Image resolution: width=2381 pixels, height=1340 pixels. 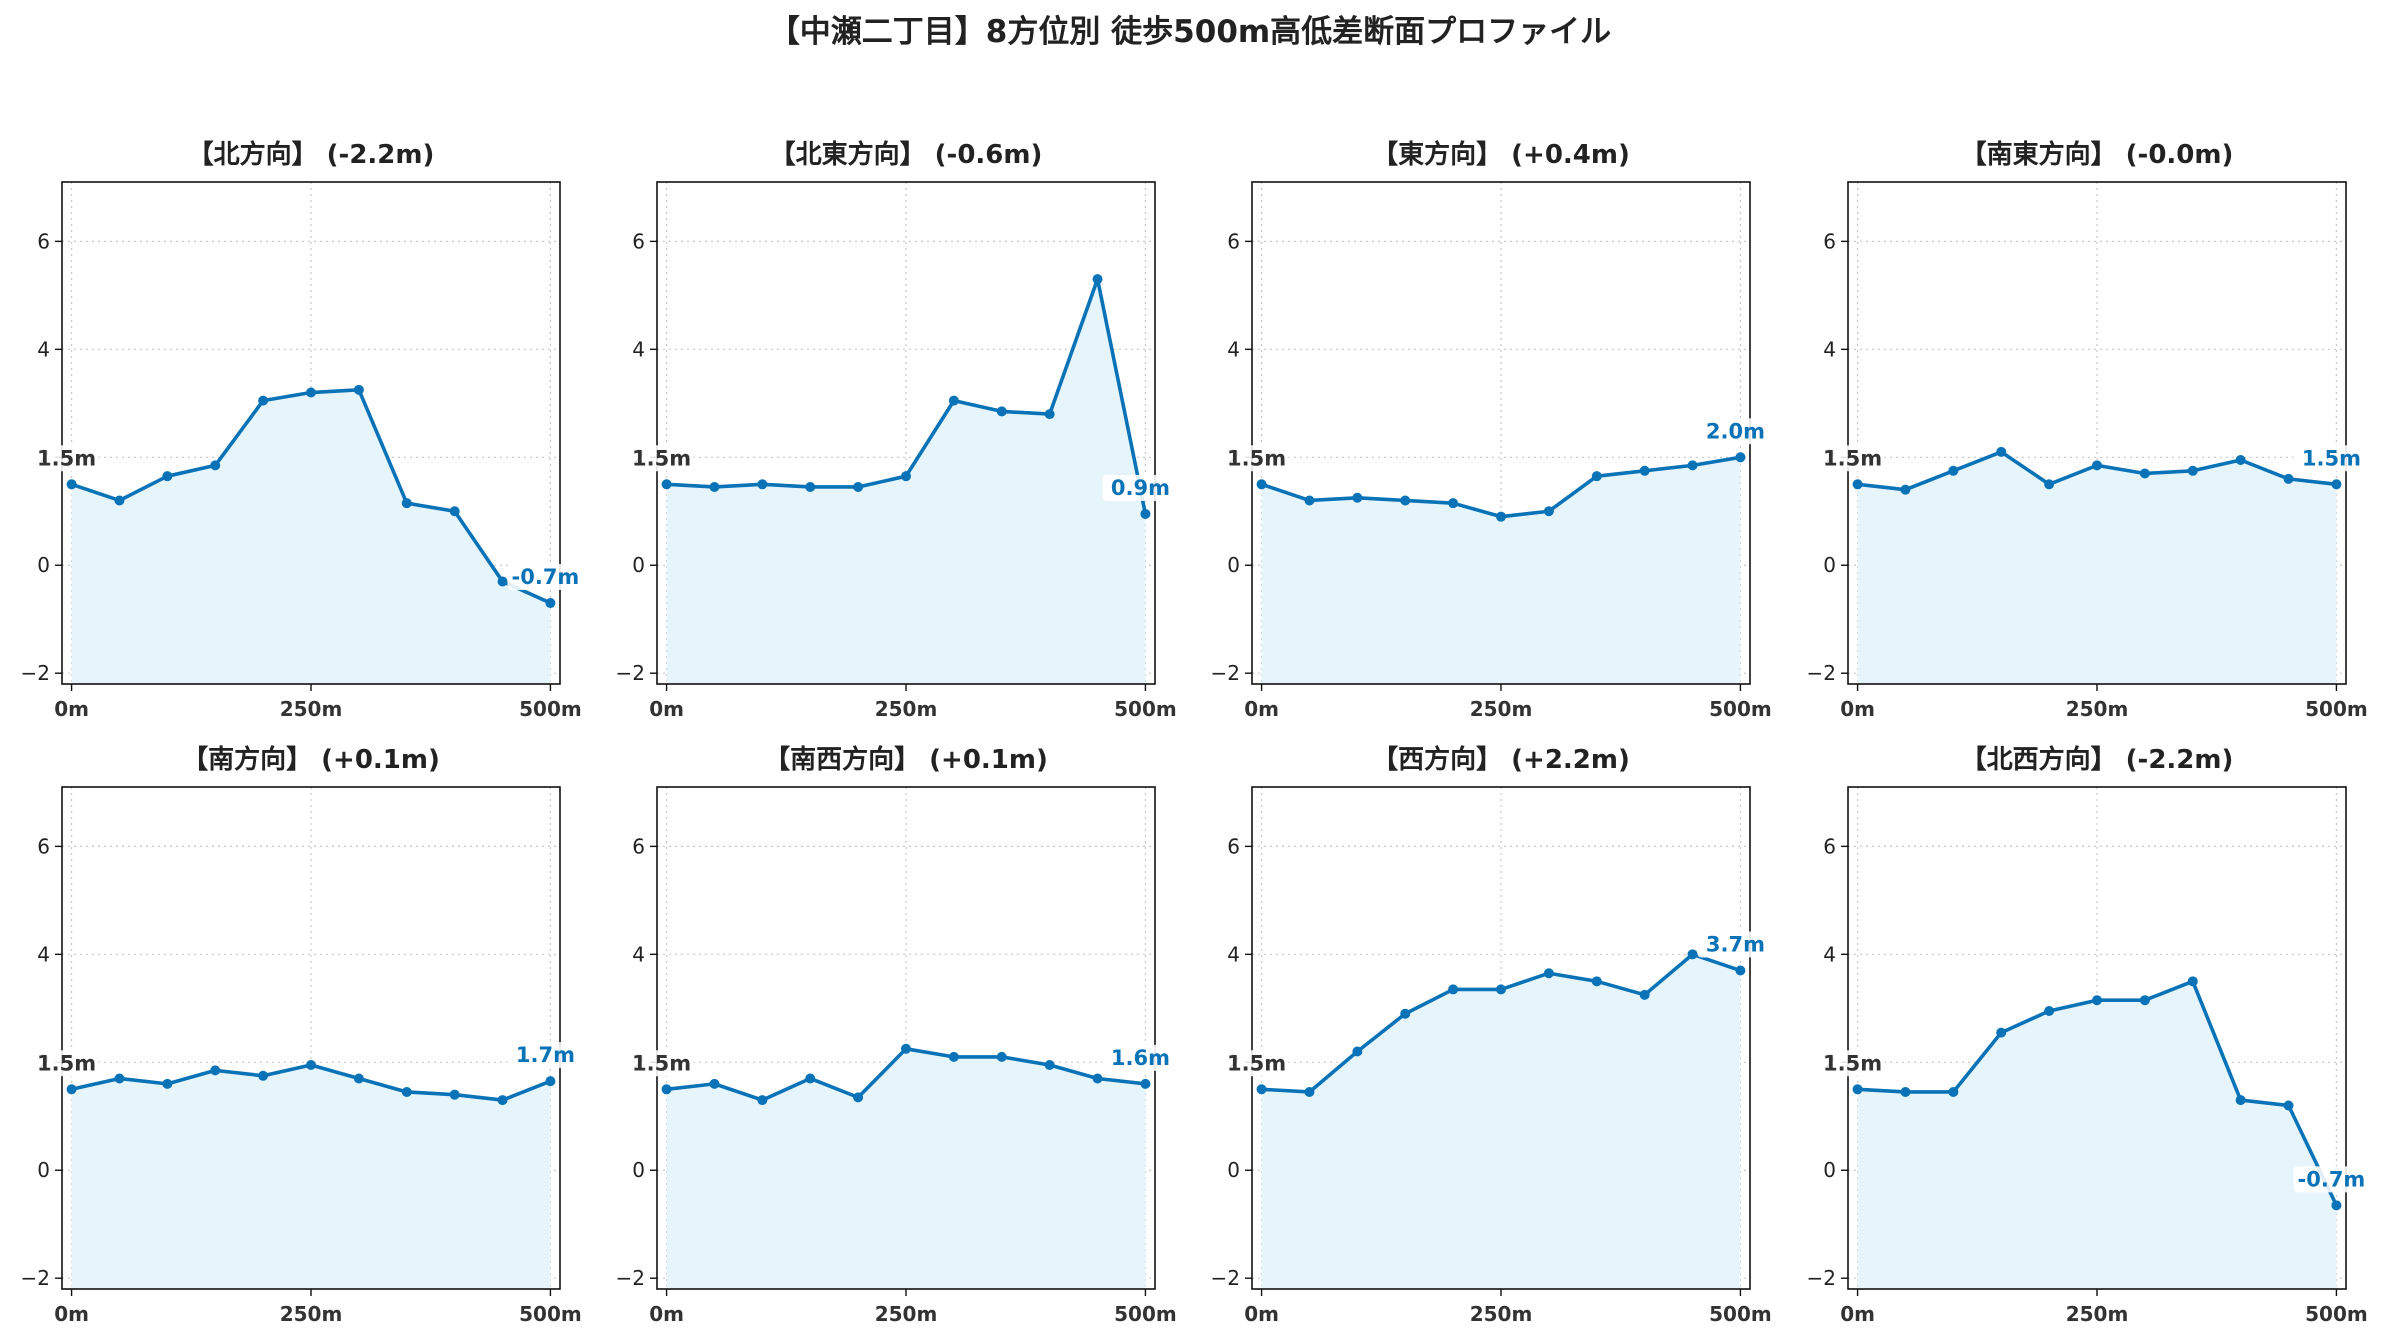 What do you see at coordinates (1501, 154) in the screenshot?
I see `panel-title: 【東方向】 (+0.4m)` at bounding box center [1501, 154].